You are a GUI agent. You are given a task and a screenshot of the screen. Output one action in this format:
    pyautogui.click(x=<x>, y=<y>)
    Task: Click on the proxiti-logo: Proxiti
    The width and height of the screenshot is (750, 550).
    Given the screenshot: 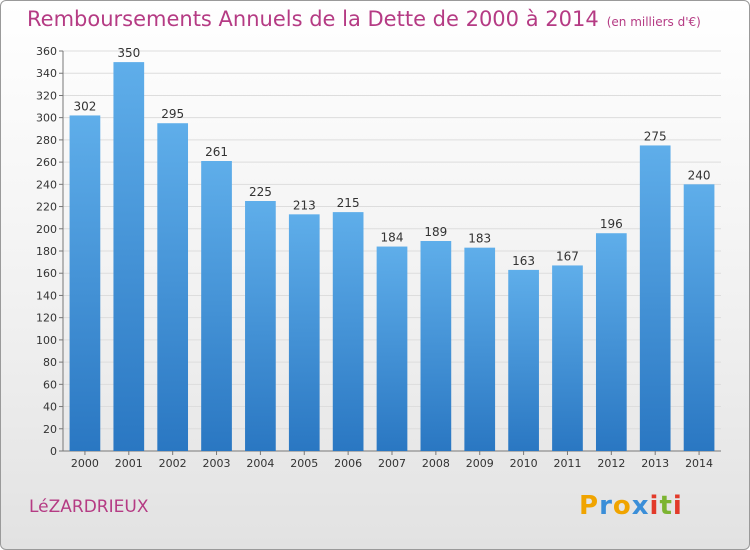 What is the action you would take?
    pyautogui.click(x=631, y=506)
    